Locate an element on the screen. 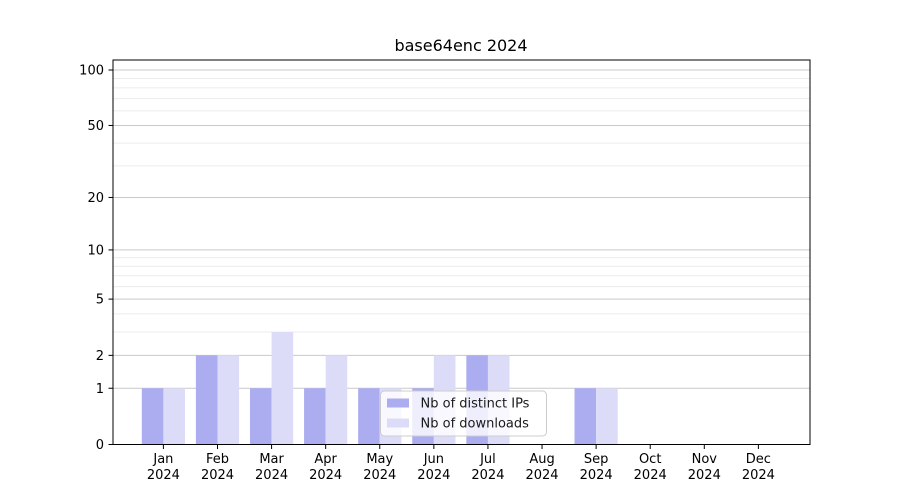 Image resolution: width=900 pixels, height=500 pixels. x-tick-label-month: Mar is located at coordinates (271, 459).